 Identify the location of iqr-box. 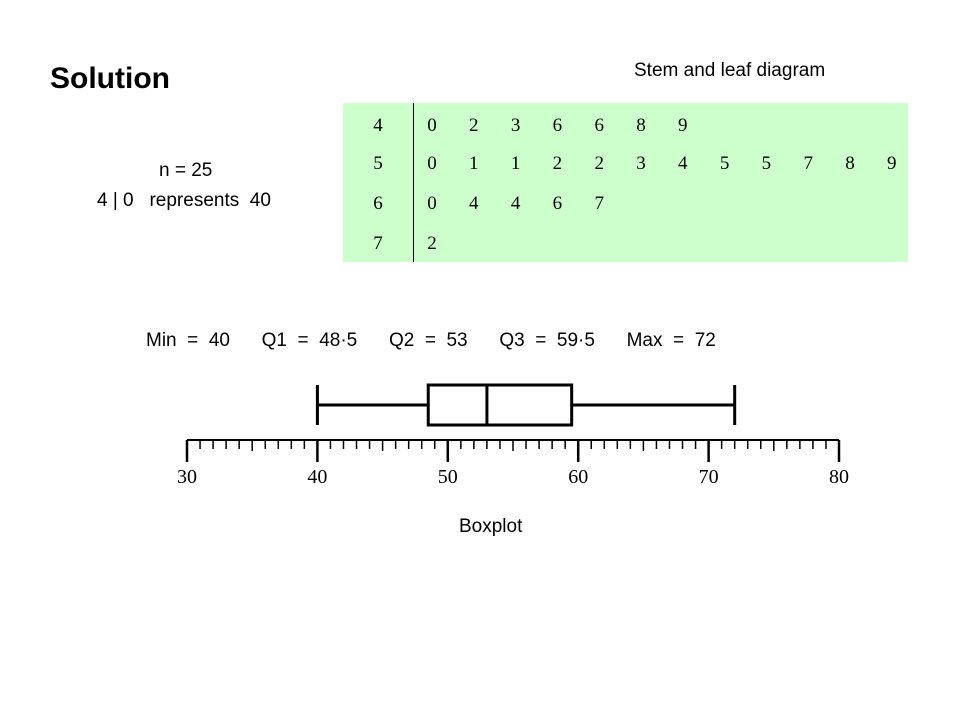
(500, 405).